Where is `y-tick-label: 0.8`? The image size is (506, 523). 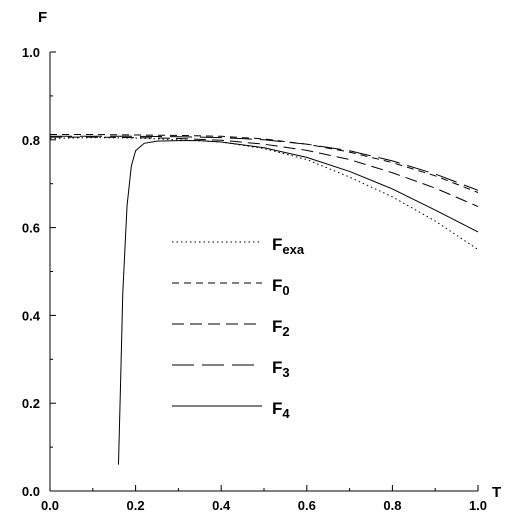 y-tick-label: 0.8 is located at coordinates (31, 140).